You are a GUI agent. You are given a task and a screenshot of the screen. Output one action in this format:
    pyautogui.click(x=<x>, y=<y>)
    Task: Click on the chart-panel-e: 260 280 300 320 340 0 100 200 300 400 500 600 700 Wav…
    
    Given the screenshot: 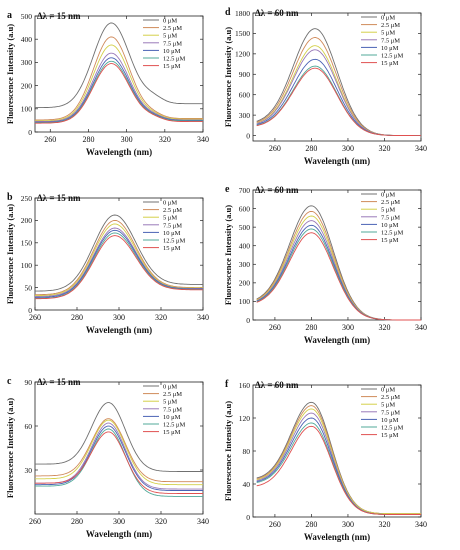 What is the action you would take?
    pyautogui.click(x=325, y=264)
    